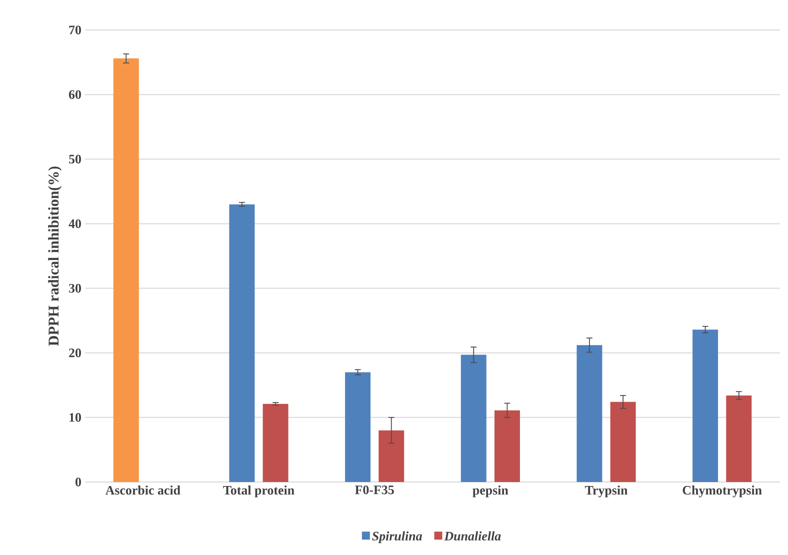  I want to click on x-tick-label: pepsin, so click(490, 492).